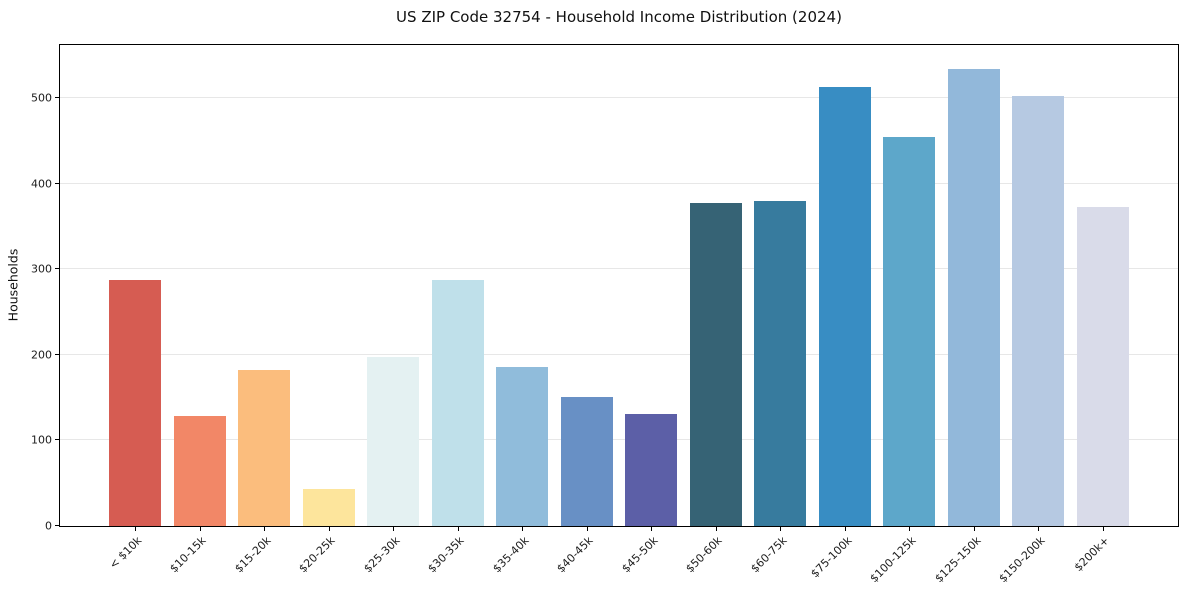 The width and height of the screenshot is (1189, 590). I want to click on bar-slot: $25-30k, so click(390, 310).